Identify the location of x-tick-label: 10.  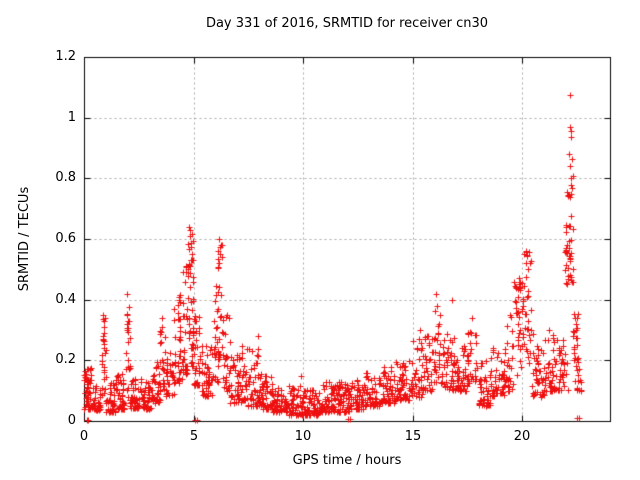
(303, 436).